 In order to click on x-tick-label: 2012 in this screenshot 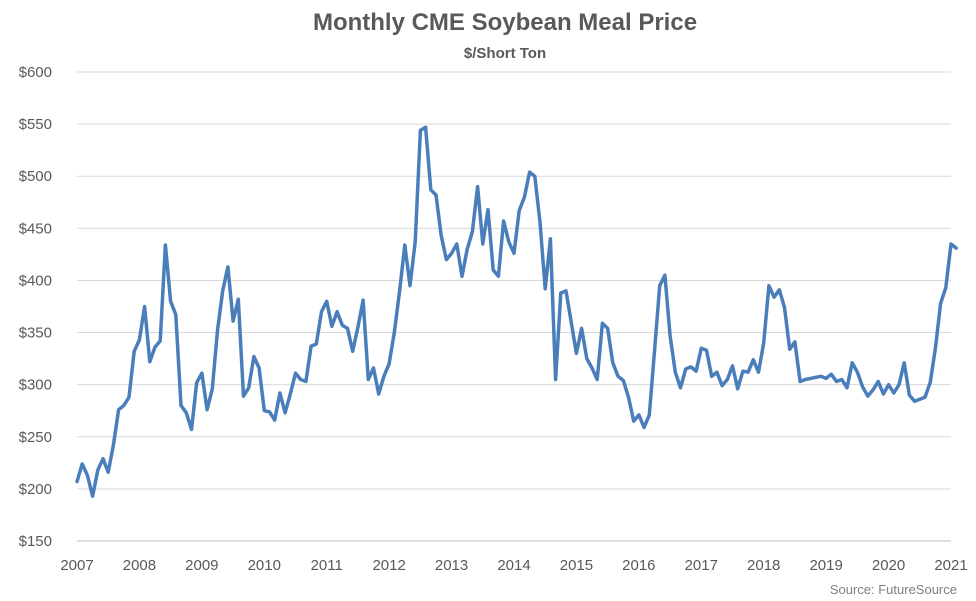, I will do `click(388, 565)`.